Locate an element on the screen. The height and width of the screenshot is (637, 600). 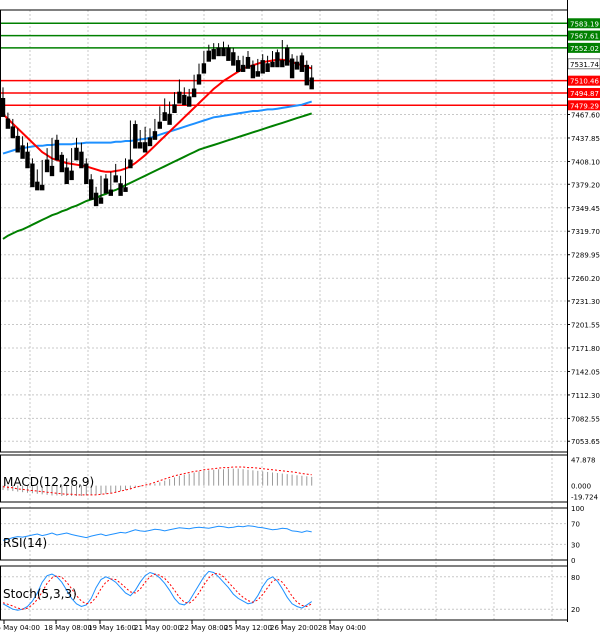
level-label: 7479.29 is located at coordinates (584, 106).